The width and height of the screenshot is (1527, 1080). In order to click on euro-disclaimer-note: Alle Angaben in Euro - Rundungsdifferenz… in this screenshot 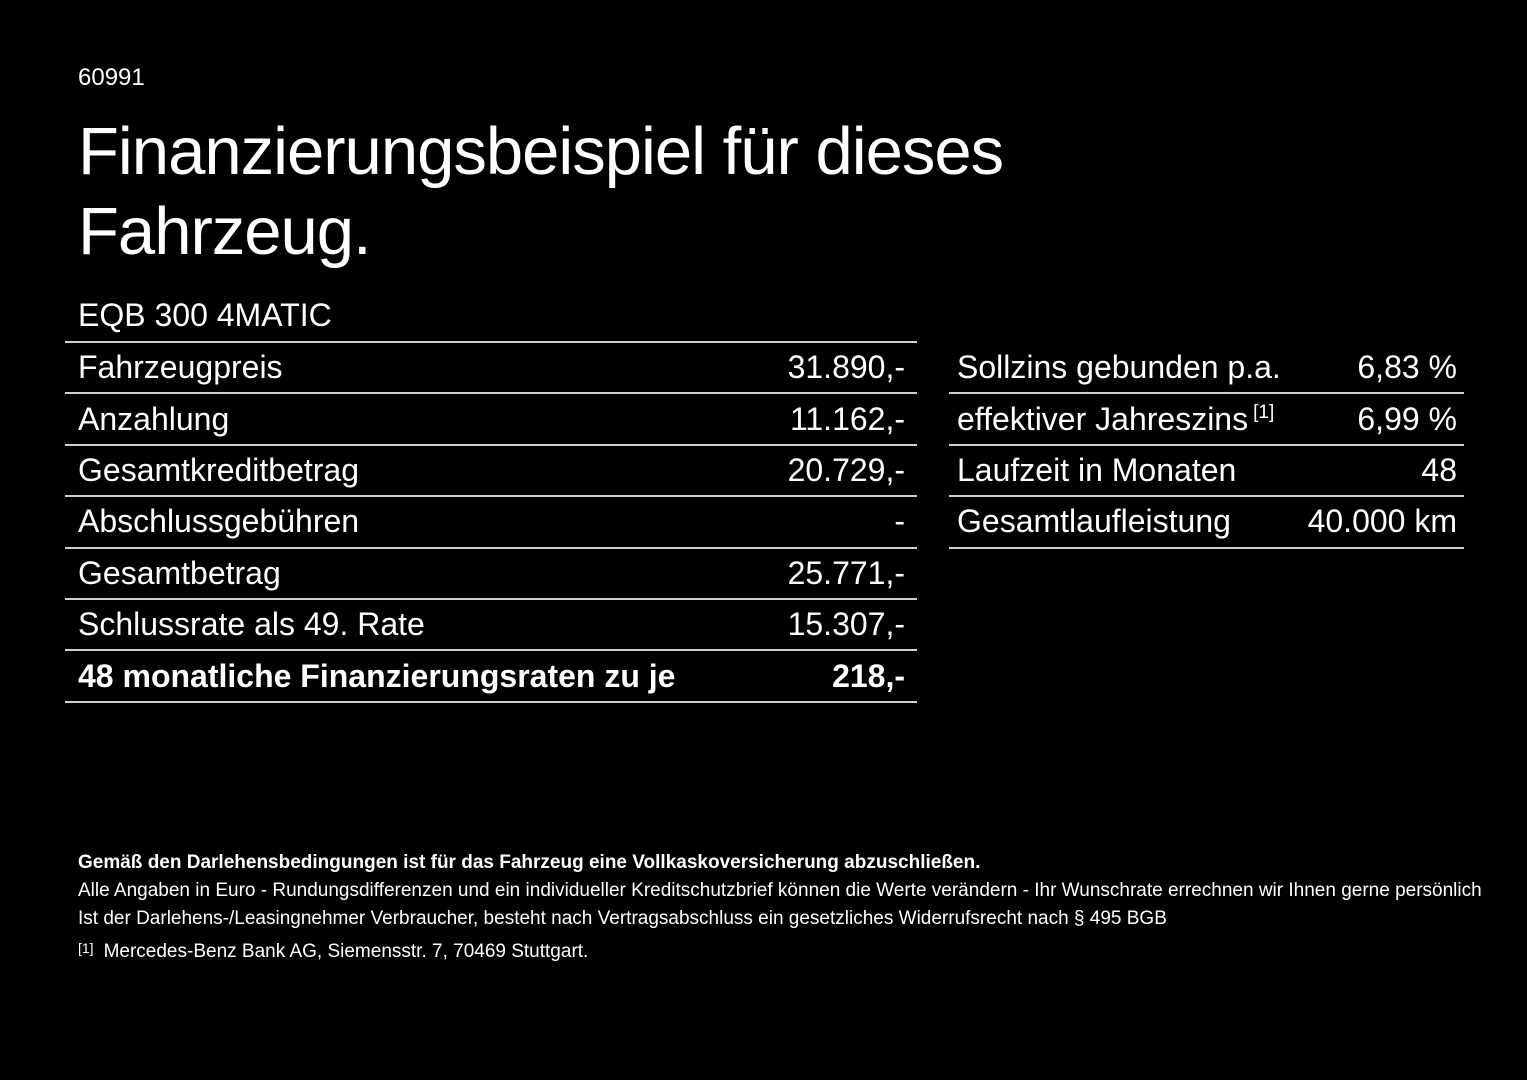, I will do `click(780, 890)`.